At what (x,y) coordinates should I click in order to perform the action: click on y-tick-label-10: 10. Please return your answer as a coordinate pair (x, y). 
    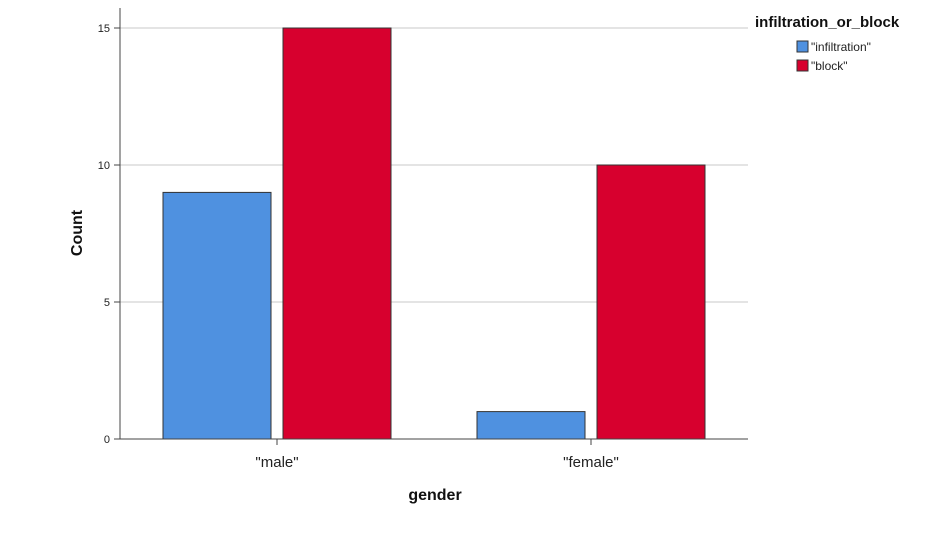
    Looking at the image, I should click on (104, 166).